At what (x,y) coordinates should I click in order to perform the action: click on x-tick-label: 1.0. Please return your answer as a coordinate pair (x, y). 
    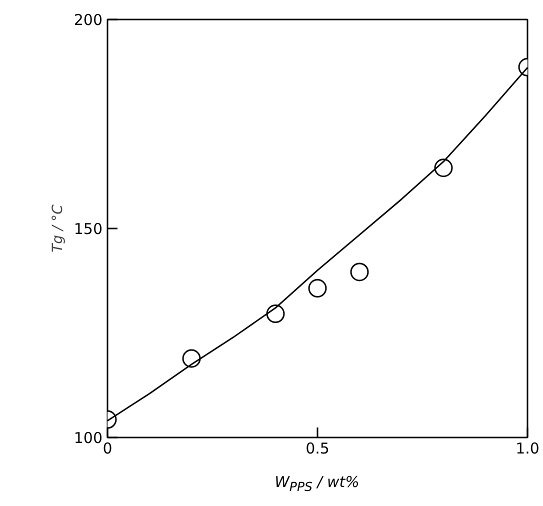
    Looking at the image, I should click on (528, 449).